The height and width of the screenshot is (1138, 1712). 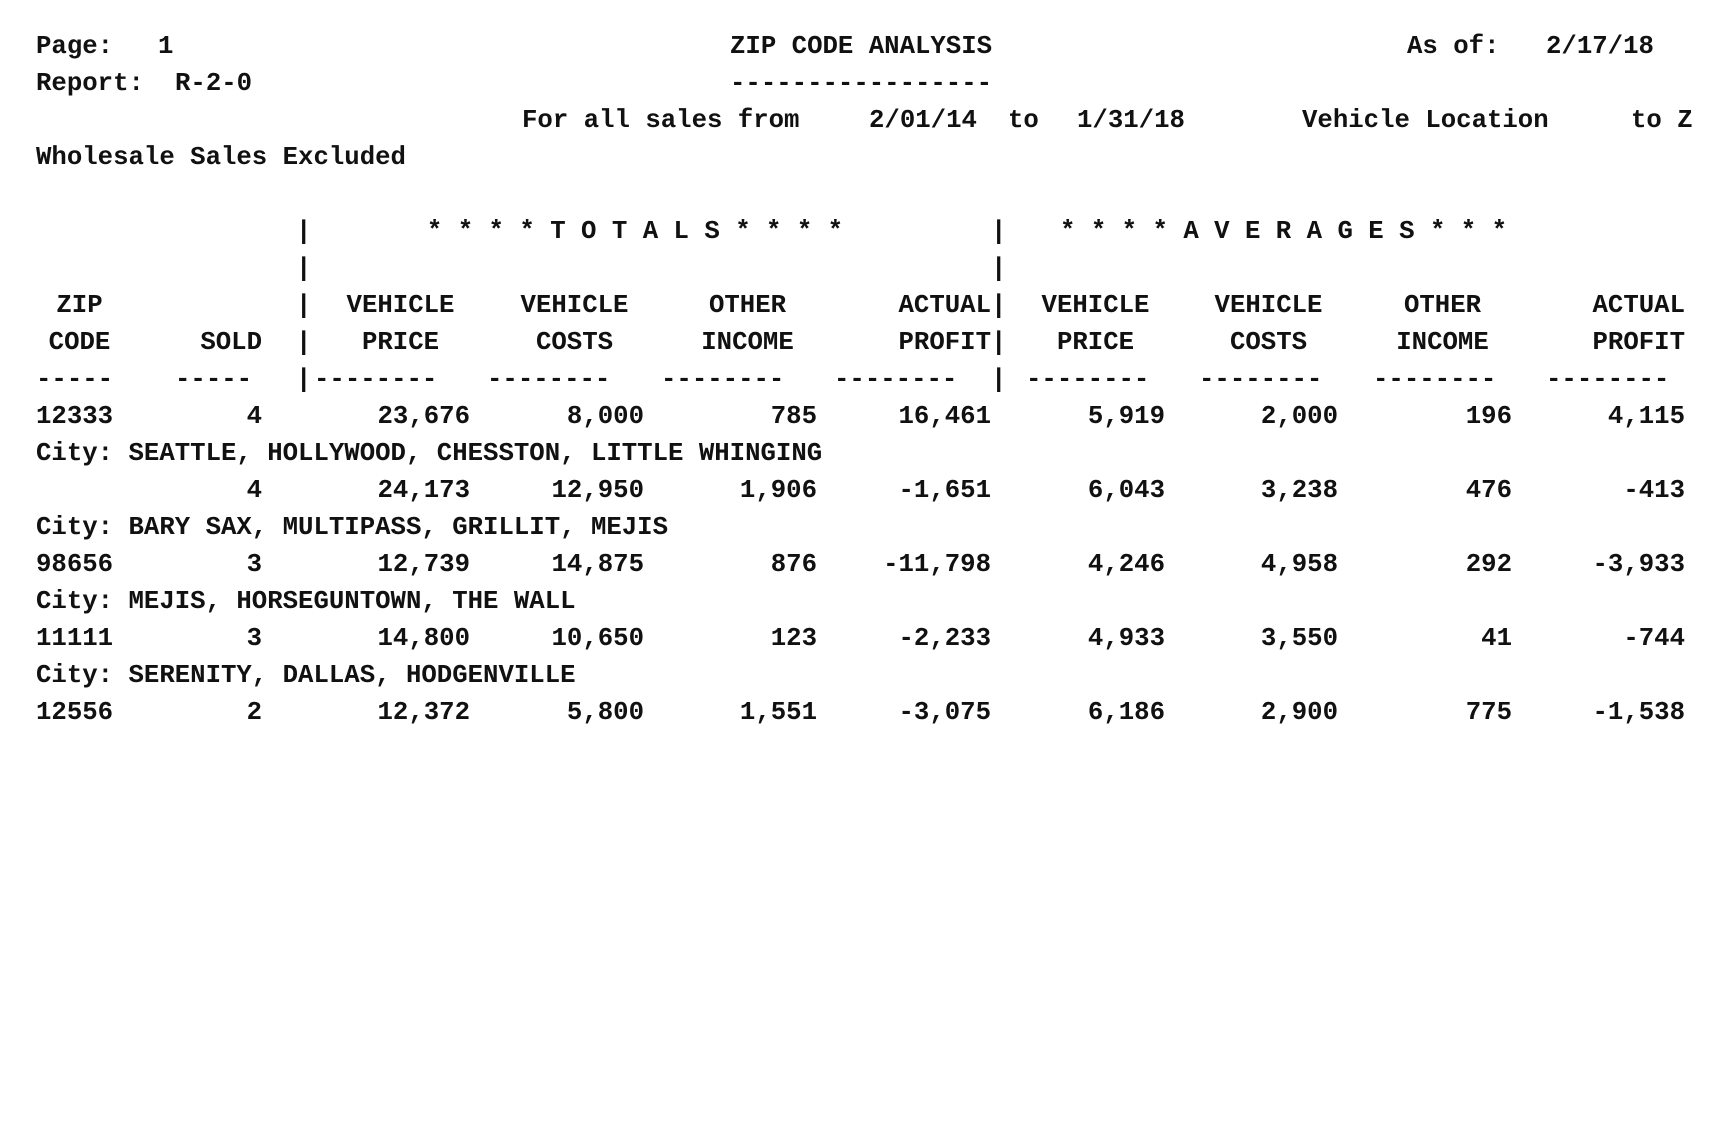 What do you see at coordinates (1131, 120) in the screenshot?
I see `date-to: 1/31/18` at bounding box center [1131, 120].